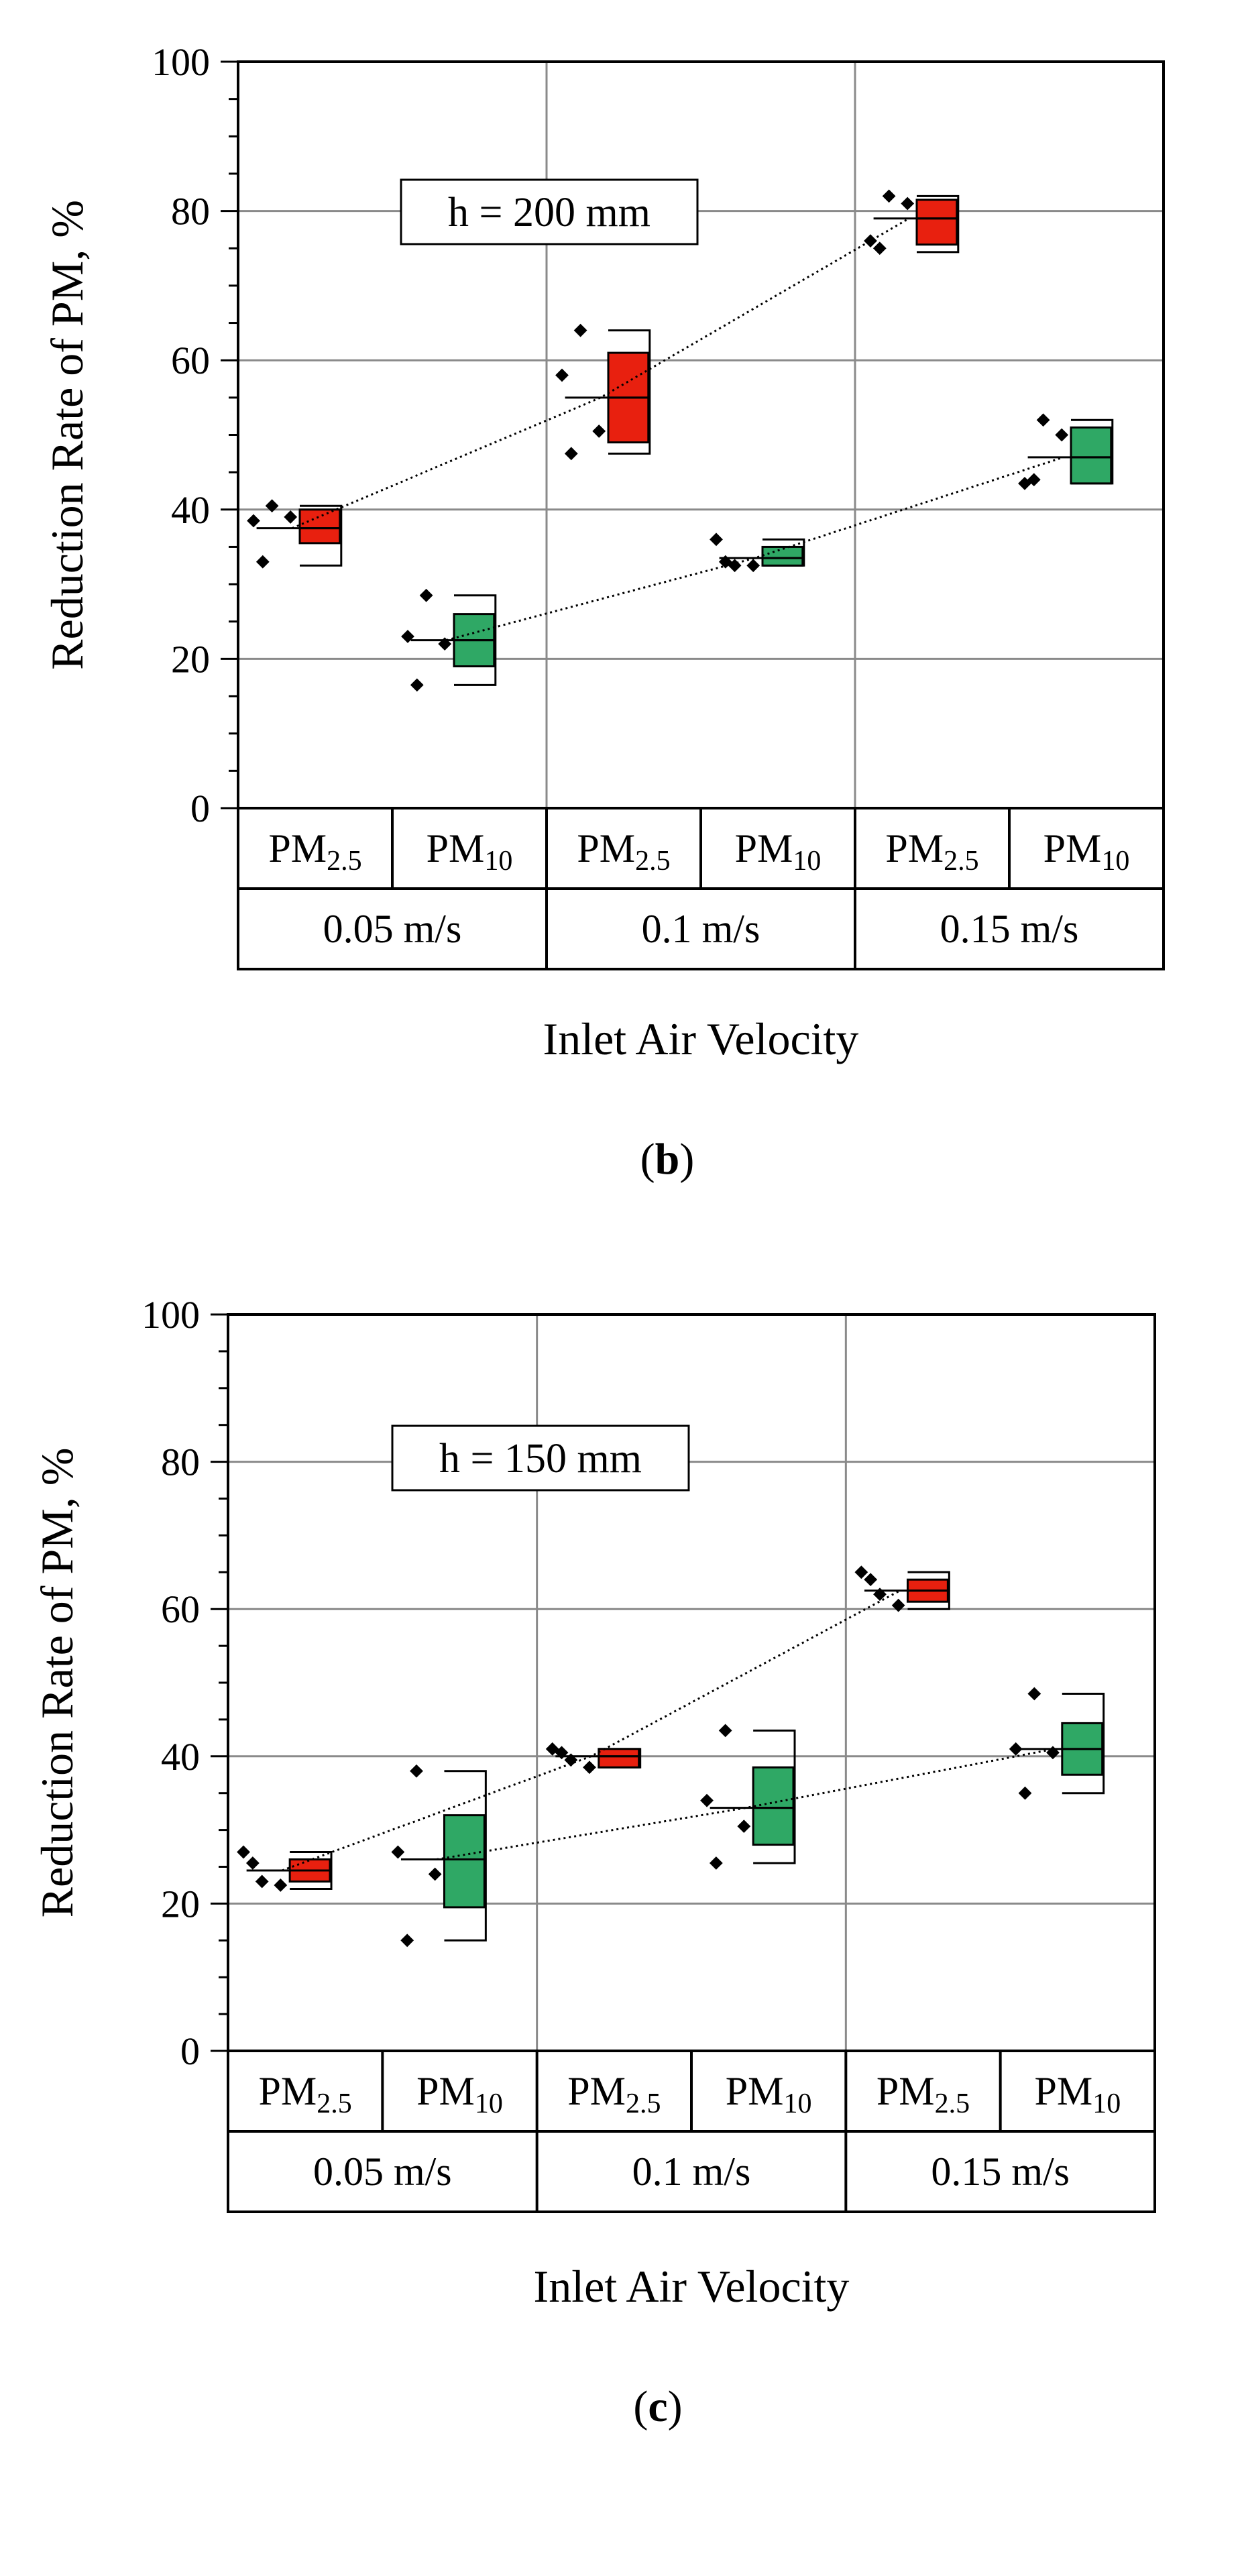  Describe the element at coordinates (686, 1159) in the screenshot. I see `panel-label-close: )` at that location.